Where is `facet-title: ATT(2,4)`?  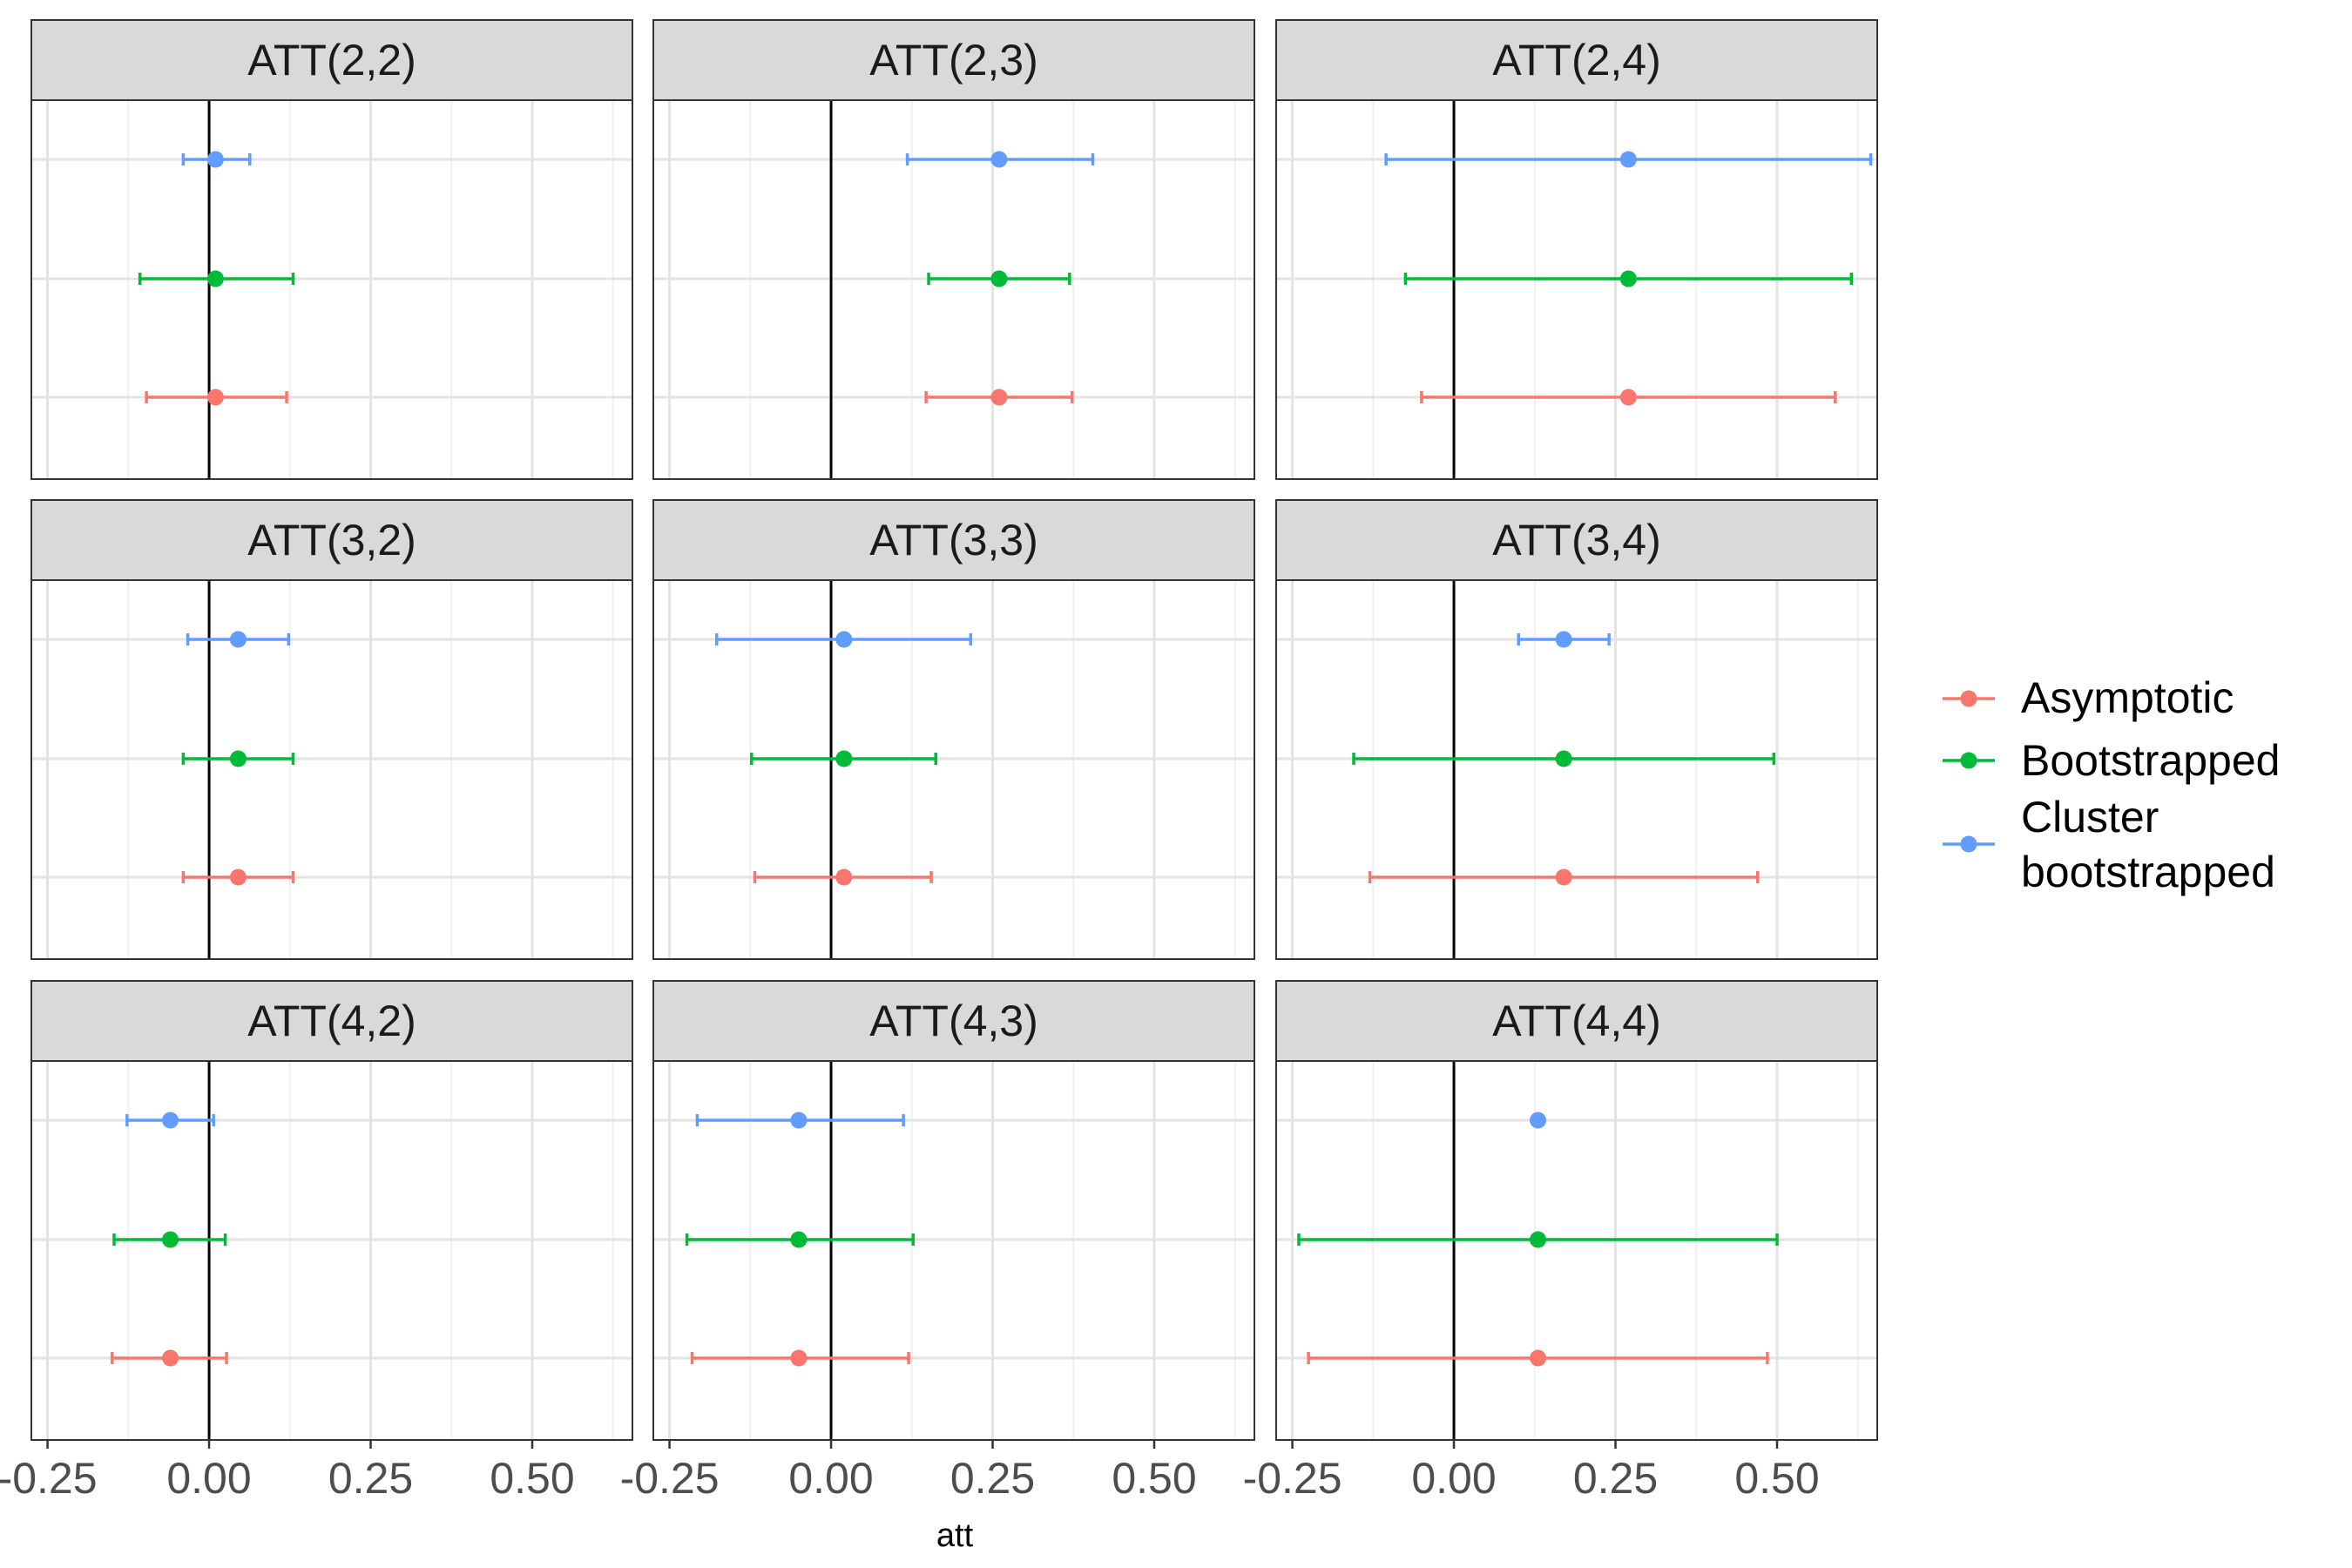 facet-title: ATT(2,4) is located at coordinates (1576, 60).